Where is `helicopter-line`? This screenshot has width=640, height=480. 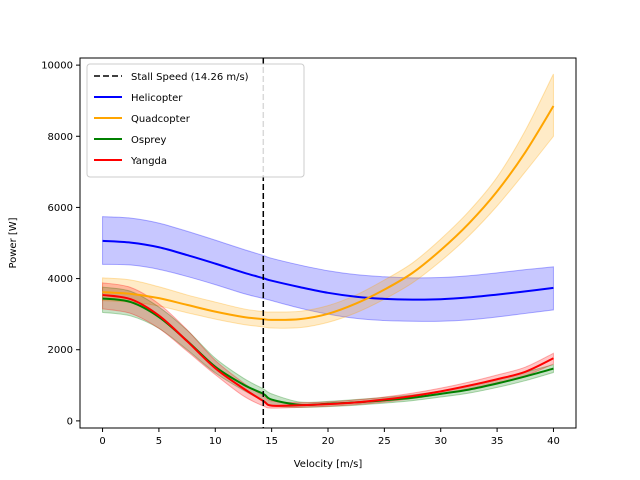 helicopter-line is located at coordinates (328, 270).